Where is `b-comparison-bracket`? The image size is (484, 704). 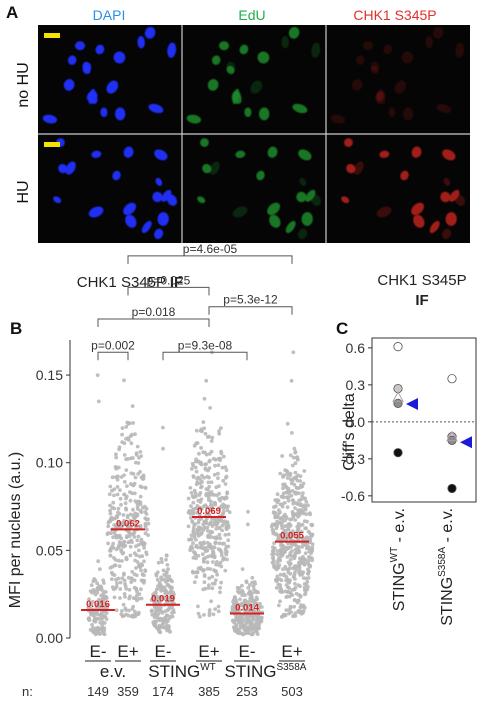 b-comparison-bracket is located at coordinates (205, 356).